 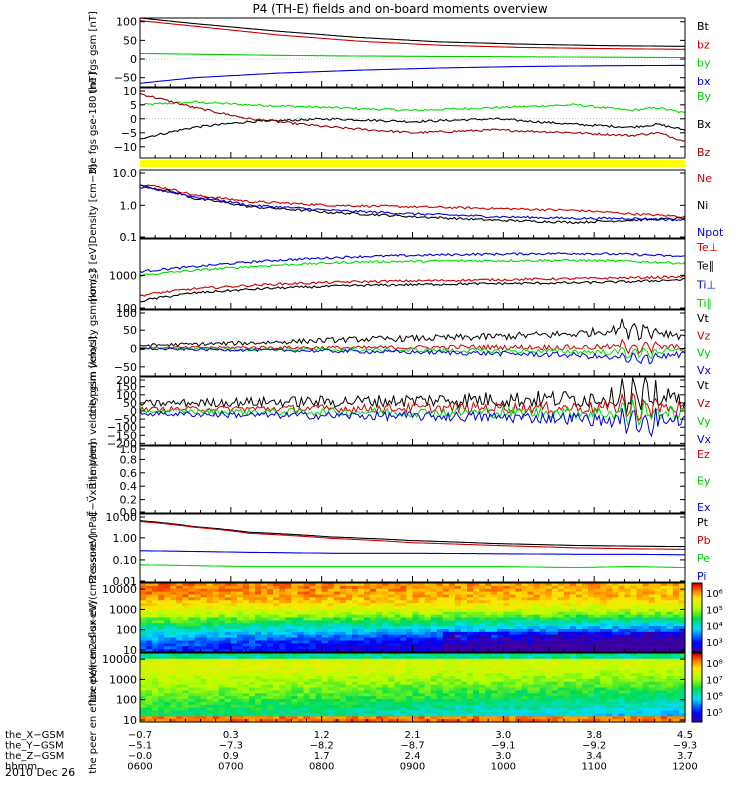 What do you see at coordinates (133, 59) in the screenshot?
I see `y-tick-label: 0` at bounding box center [133, 59].